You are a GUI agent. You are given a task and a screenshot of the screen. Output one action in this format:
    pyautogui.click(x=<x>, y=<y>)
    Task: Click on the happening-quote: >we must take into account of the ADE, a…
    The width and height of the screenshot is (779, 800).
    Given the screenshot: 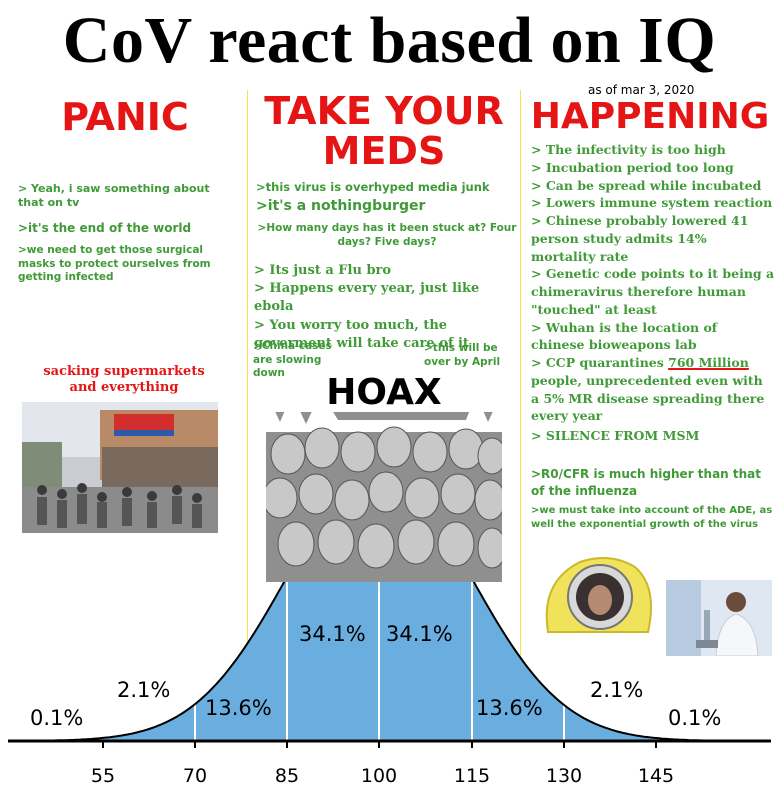 What is the action you would take?
    pyautogui.click(x=652, y=517)
    